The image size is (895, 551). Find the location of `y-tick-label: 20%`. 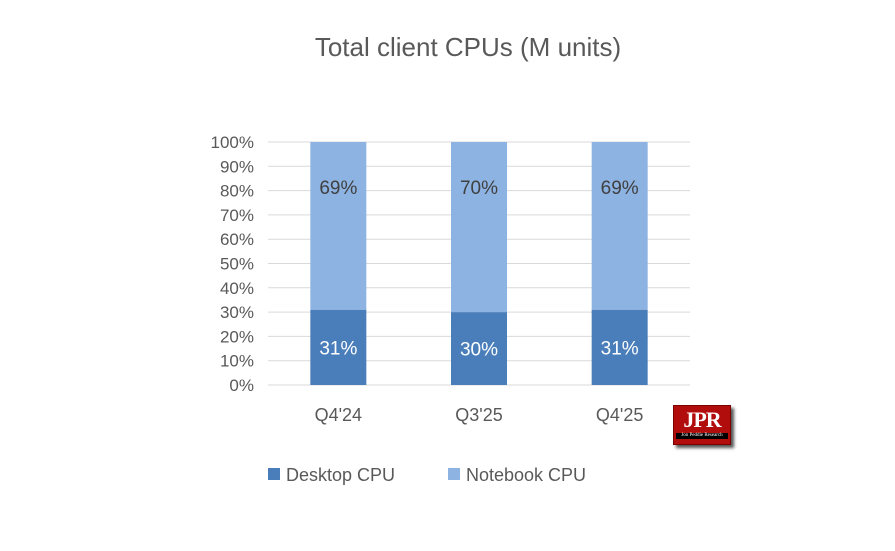

y-tick-label: 20% is located at coordinates (237, 336).